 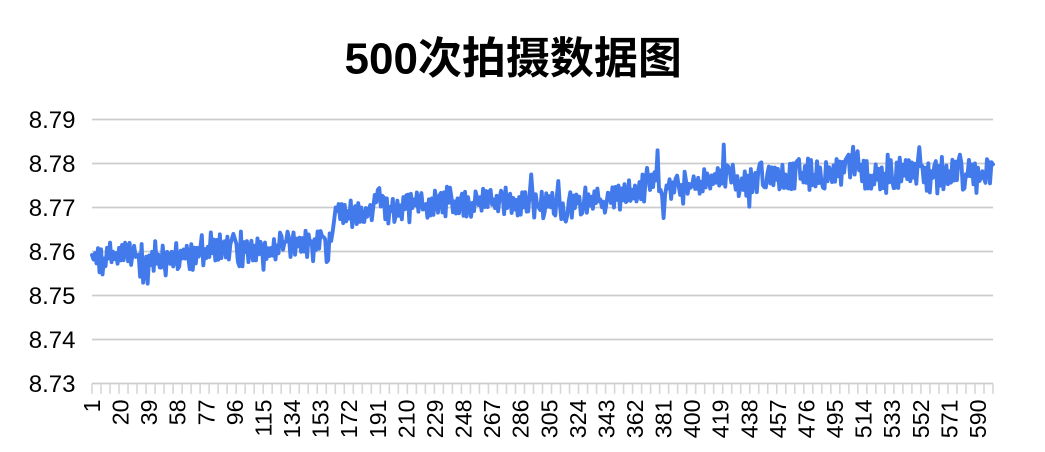 What do you see at coordinates (464, 419) in the screenshot?
I see `svg-text: 248` at bounding box center [464, 419].